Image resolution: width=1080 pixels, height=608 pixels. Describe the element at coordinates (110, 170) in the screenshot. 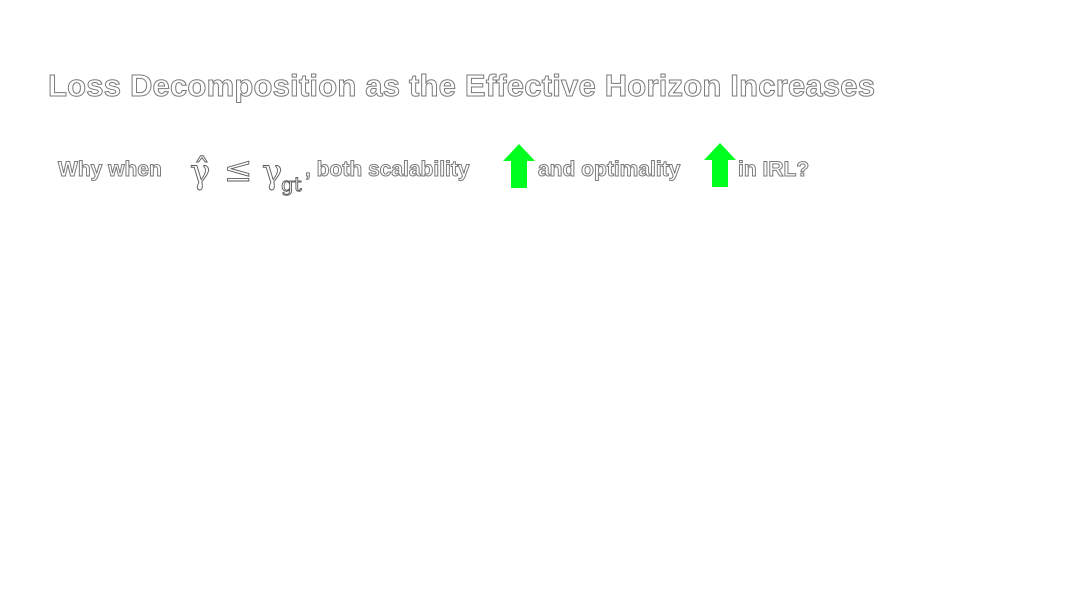

I see `question-prefix: Why when` at that location.